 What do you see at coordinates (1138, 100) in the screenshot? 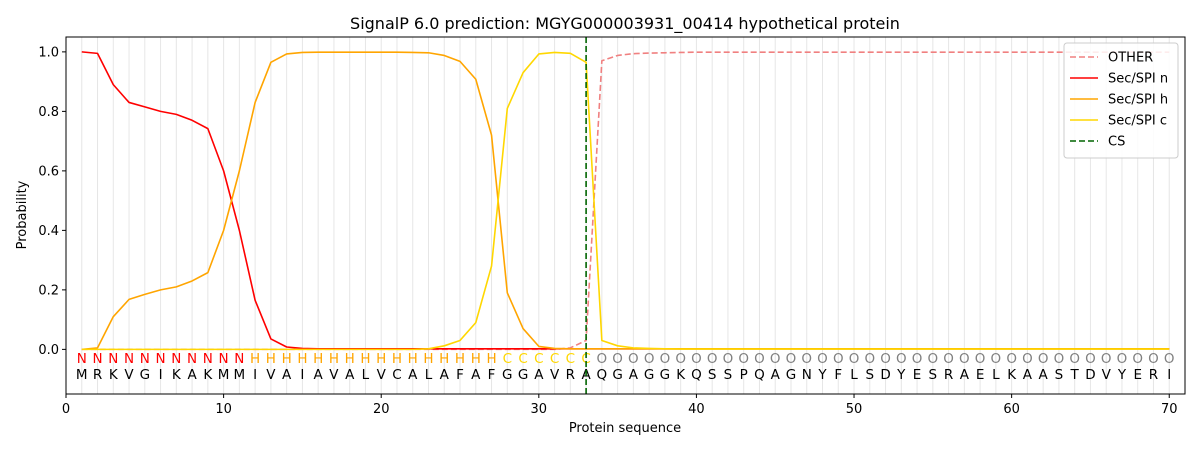
I see `legend-label: Sec/SPI h` at bounding box center [1138, 100].